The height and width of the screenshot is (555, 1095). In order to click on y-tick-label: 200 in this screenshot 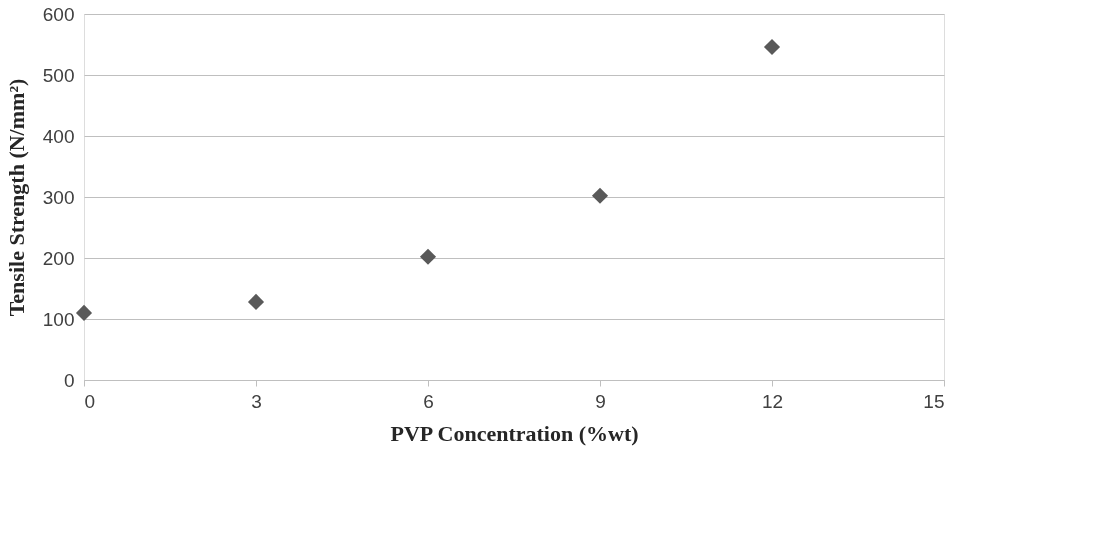, I will do `click(58, 258)`.